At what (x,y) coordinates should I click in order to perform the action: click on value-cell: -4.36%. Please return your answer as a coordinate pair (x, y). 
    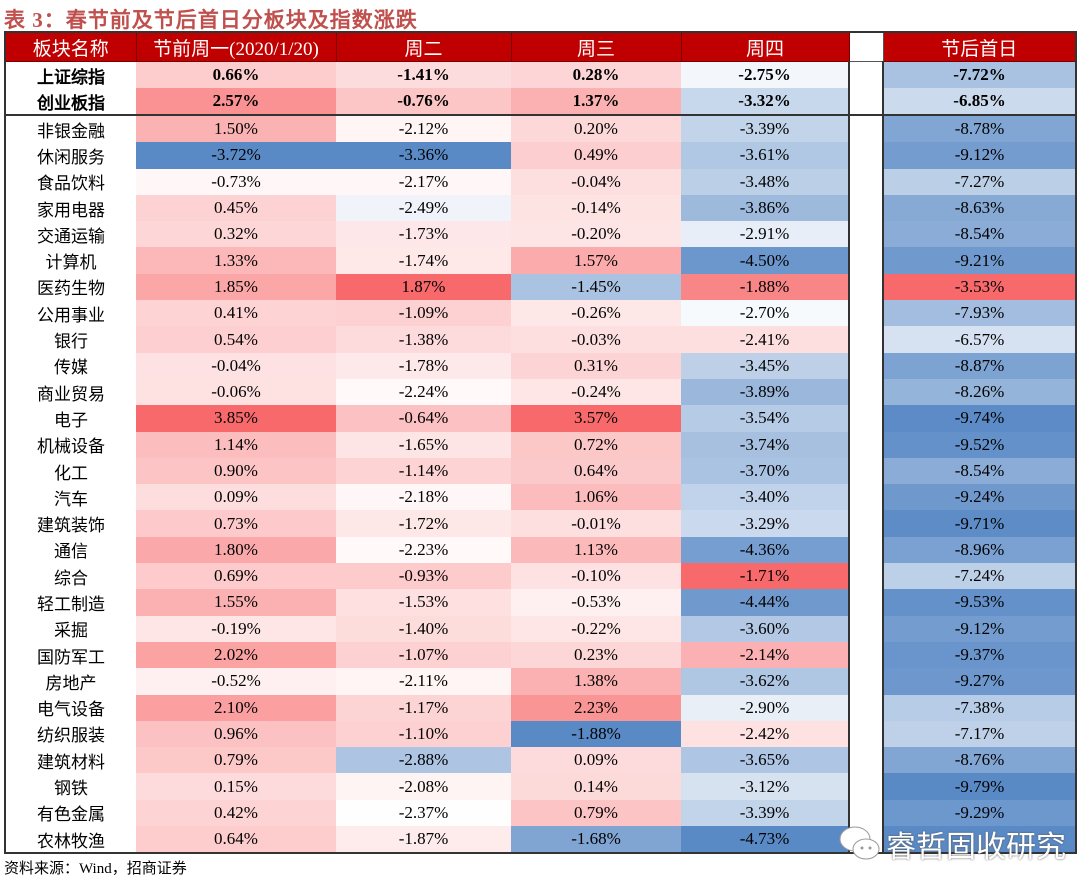
    Looking at the image, I should click on (765, 550).